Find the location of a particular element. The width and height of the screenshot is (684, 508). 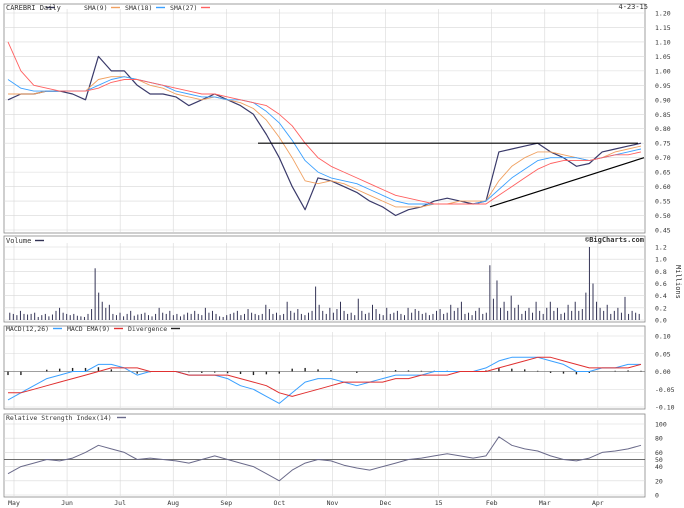

chart-date: 4-23-15 is located at coordinates (633, 7).